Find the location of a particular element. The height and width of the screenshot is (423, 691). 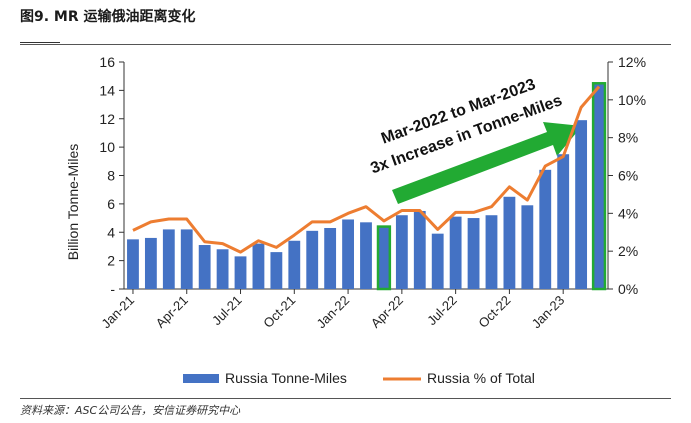

x-tick-label: Jul-21 is located at coordinates (227, 311).